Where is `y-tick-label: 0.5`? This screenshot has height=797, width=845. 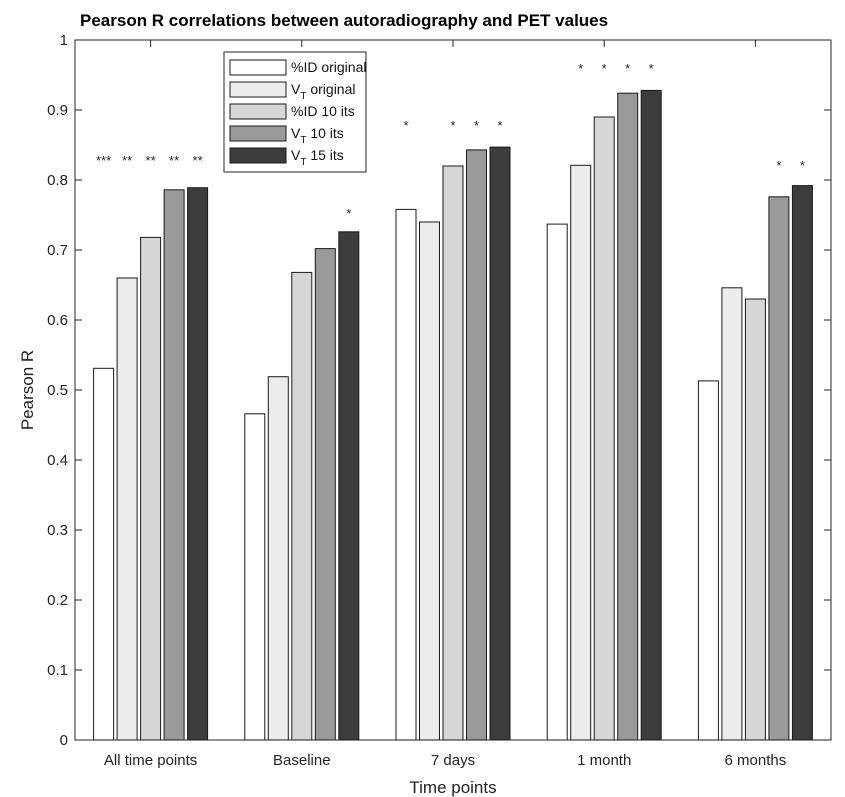
y-tick-label: 0.5 is located at coordinates (57, 390).